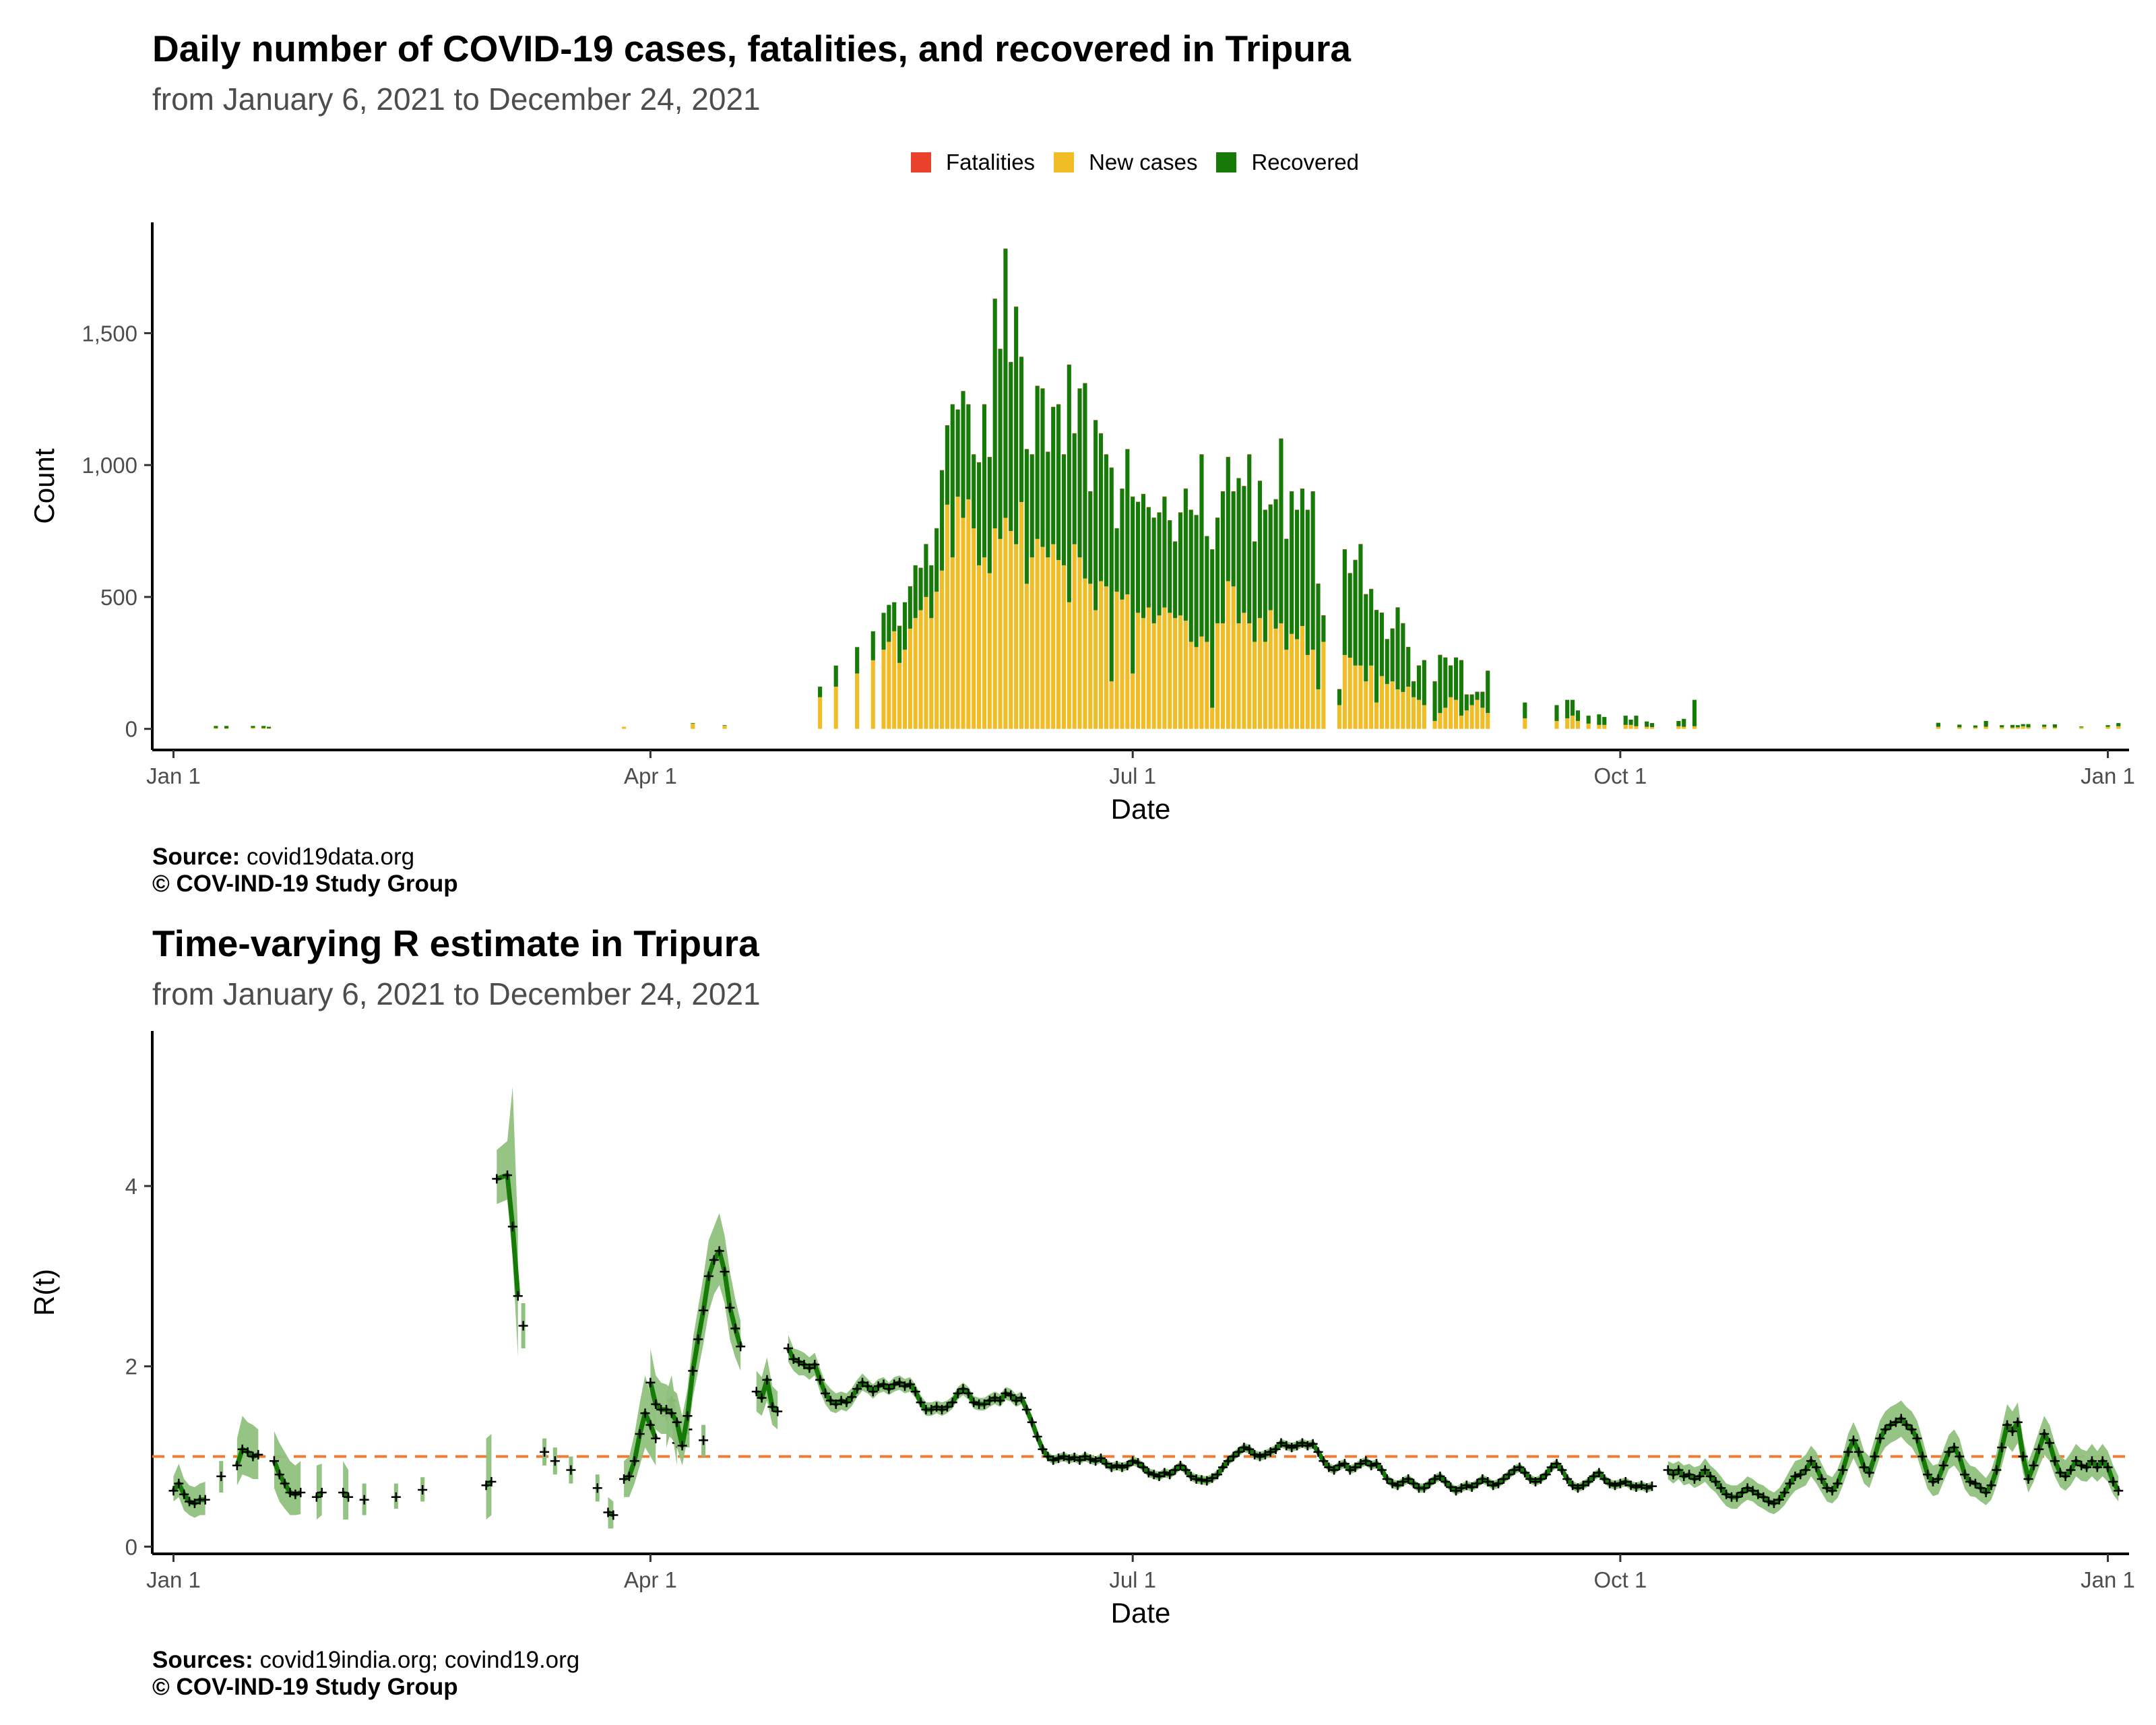  I want to click on confidence-band, so click(489, 1477).